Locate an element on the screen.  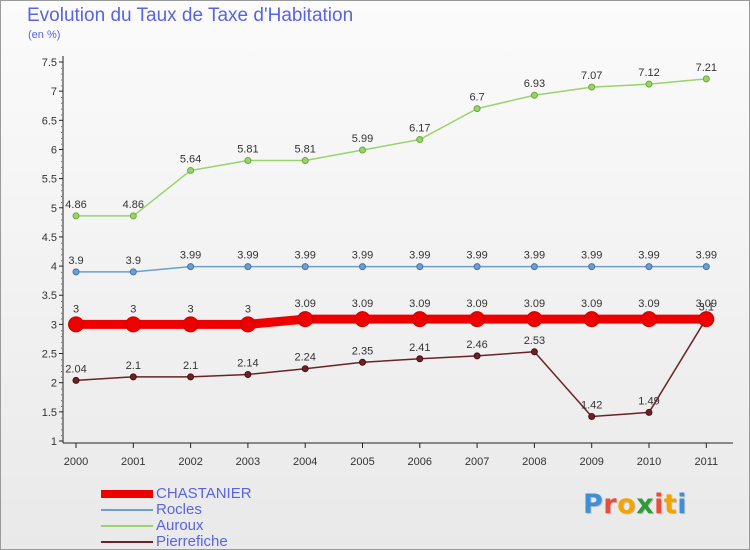
data-label-pierrefiche: 2.1 is located at coordinates (133, 366).